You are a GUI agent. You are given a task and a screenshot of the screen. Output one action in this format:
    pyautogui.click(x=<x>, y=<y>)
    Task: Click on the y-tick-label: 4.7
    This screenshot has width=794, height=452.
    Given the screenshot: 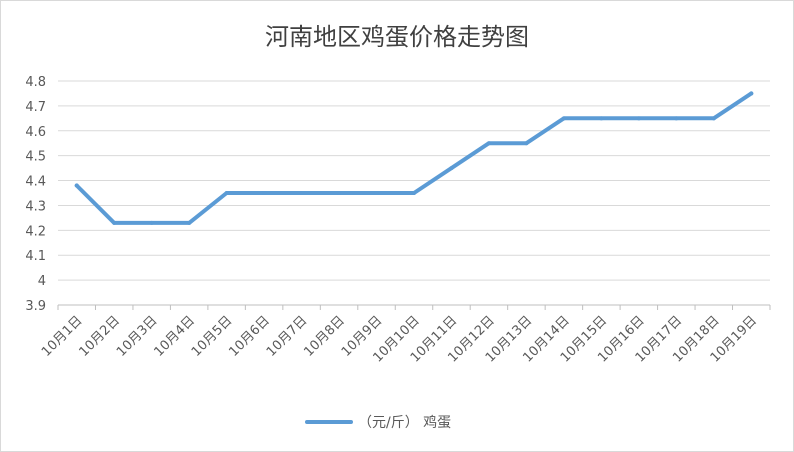 What is the action you would take?
    pyautogui.click(x=35, y=107)
    